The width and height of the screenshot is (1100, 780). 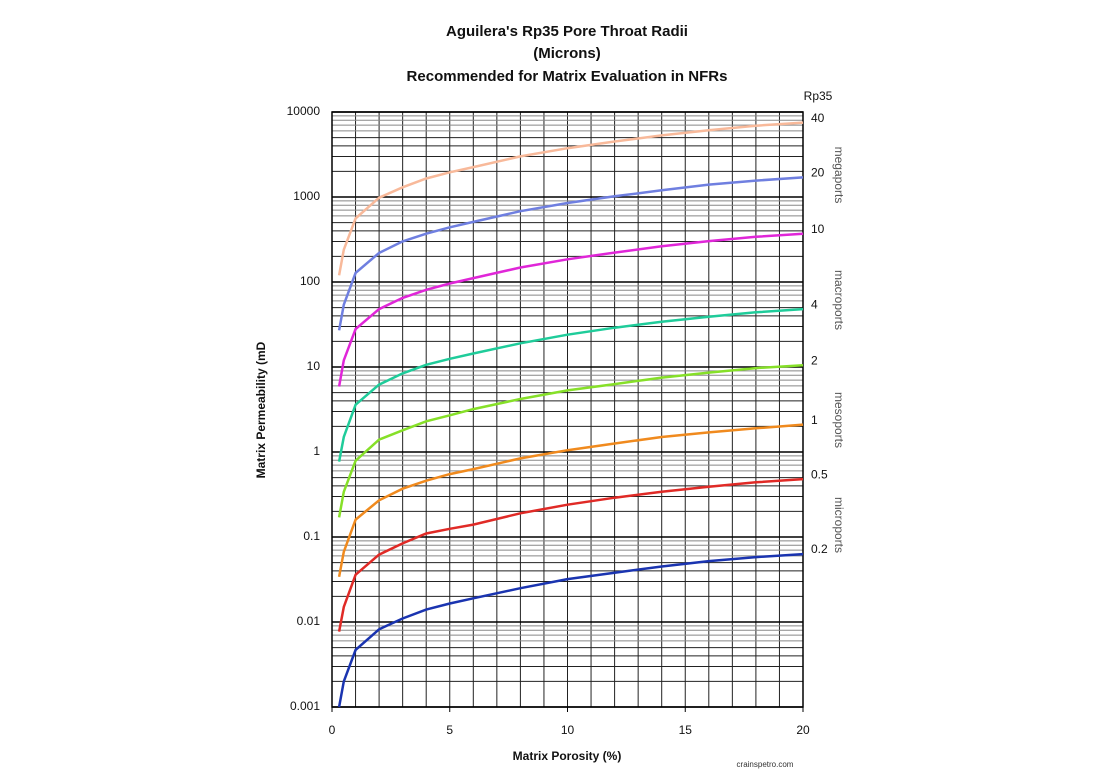 What do you see at coordinates (567, 31) in the screenshot?
I see `chart-title: Aguilera's Rp35 Pore Throat Radii` at bounding box center [567, 31].